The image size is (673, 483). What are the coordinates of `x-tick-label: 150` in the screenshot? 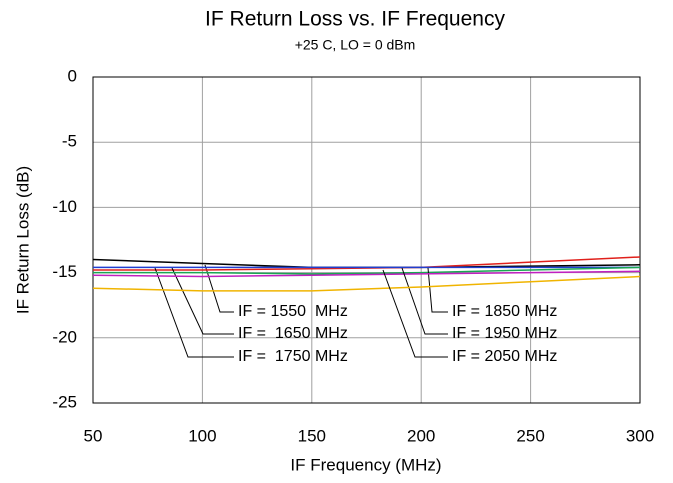 It's located at (312, 435).